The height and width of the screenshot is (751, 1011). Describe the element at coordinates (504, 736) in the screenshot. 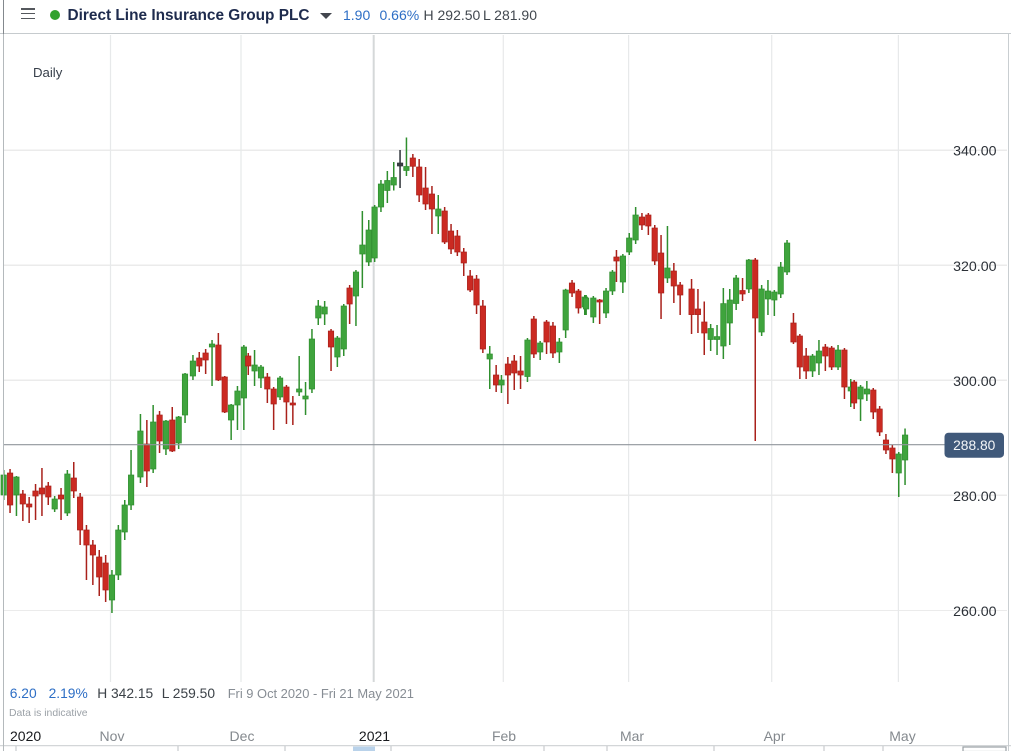

I see `svg-text: Feb` at that location.